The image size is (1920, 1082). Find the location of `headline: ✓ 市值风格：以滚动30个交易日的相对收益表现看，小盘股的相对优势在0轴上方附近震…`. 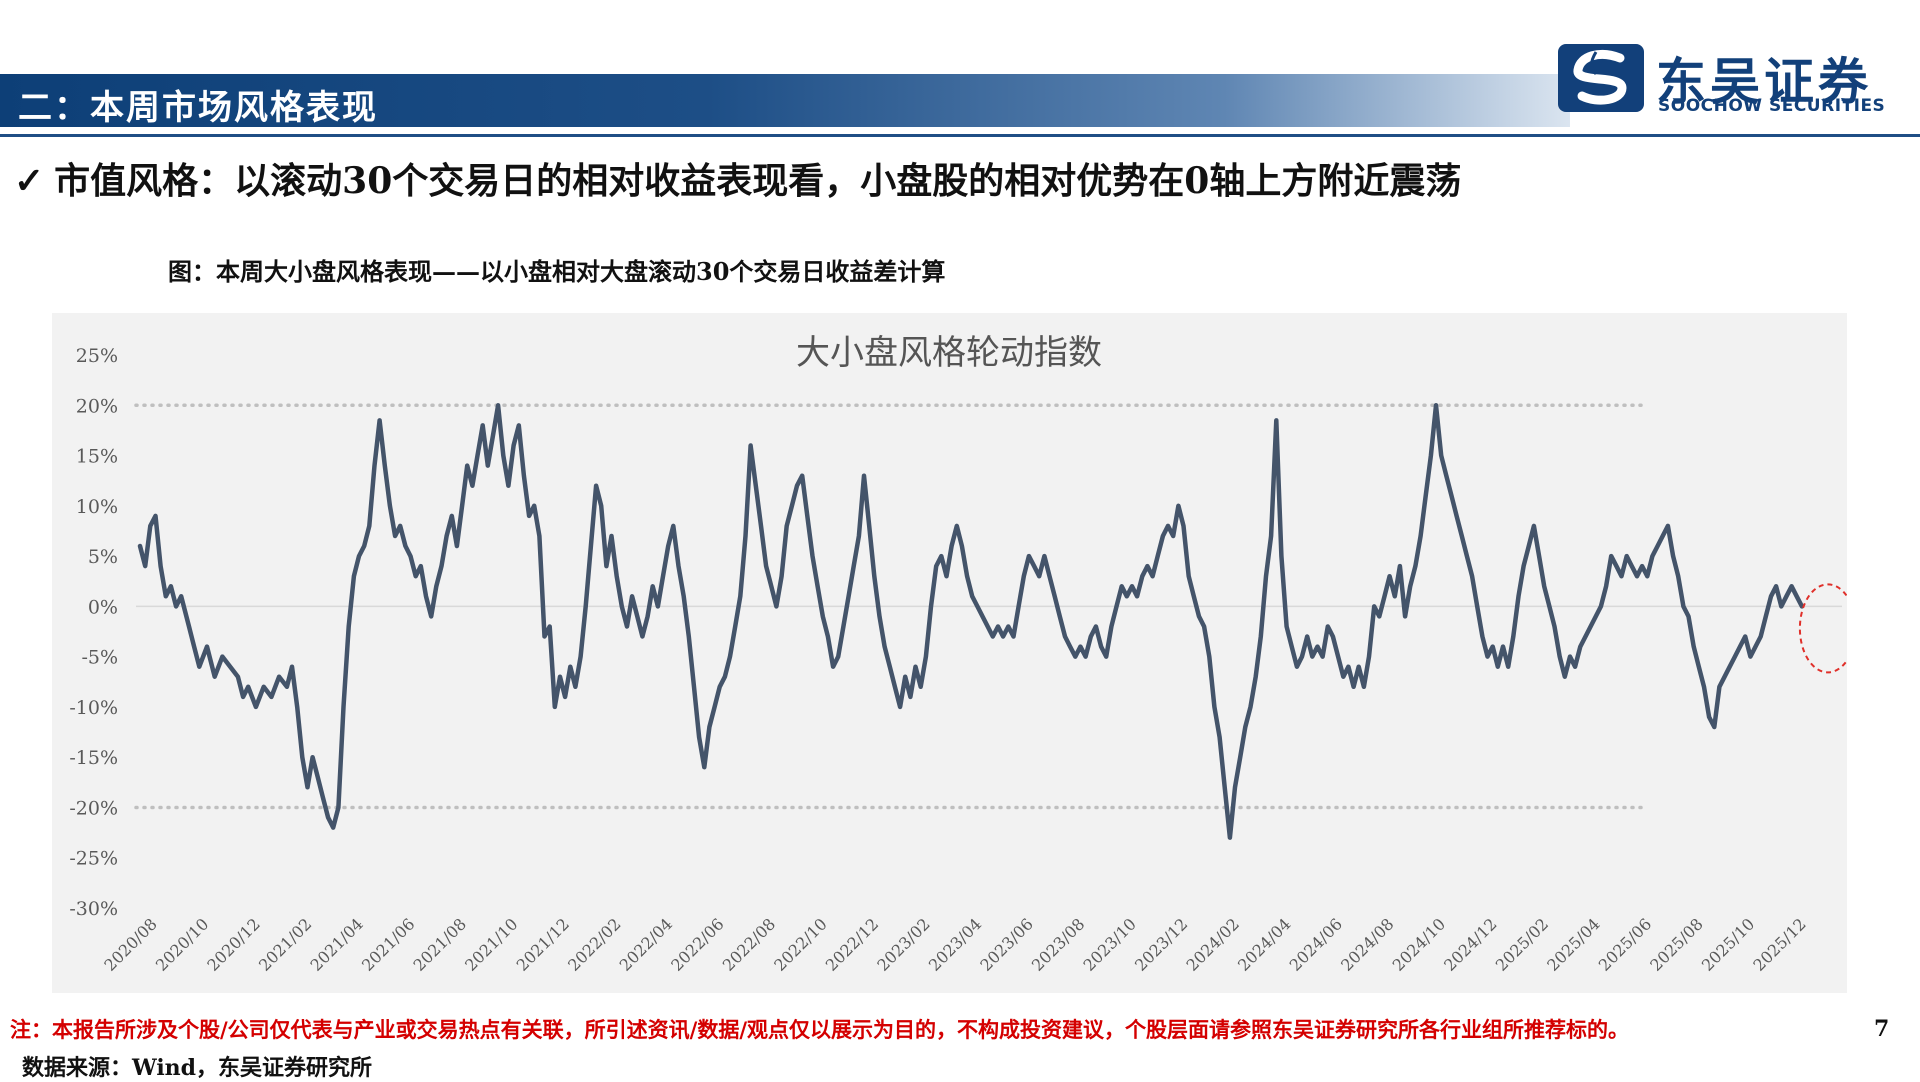

headline: ✓ 市值风格：以滚动30个交易日的相对收益表现看，小盘股的相对优势在0轴上方附近震… is located at coordinates (737, 178).